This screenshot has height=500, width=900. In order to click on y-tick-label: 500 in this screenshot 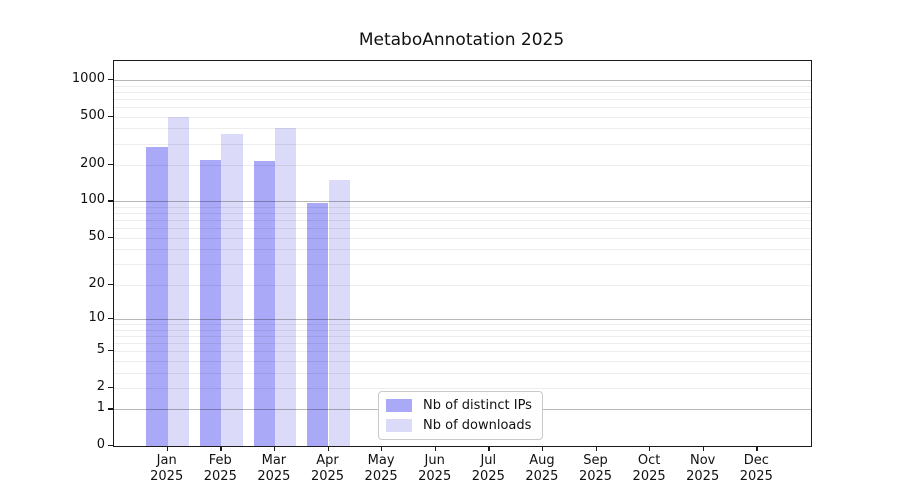, I will do `click(92, 115)`.